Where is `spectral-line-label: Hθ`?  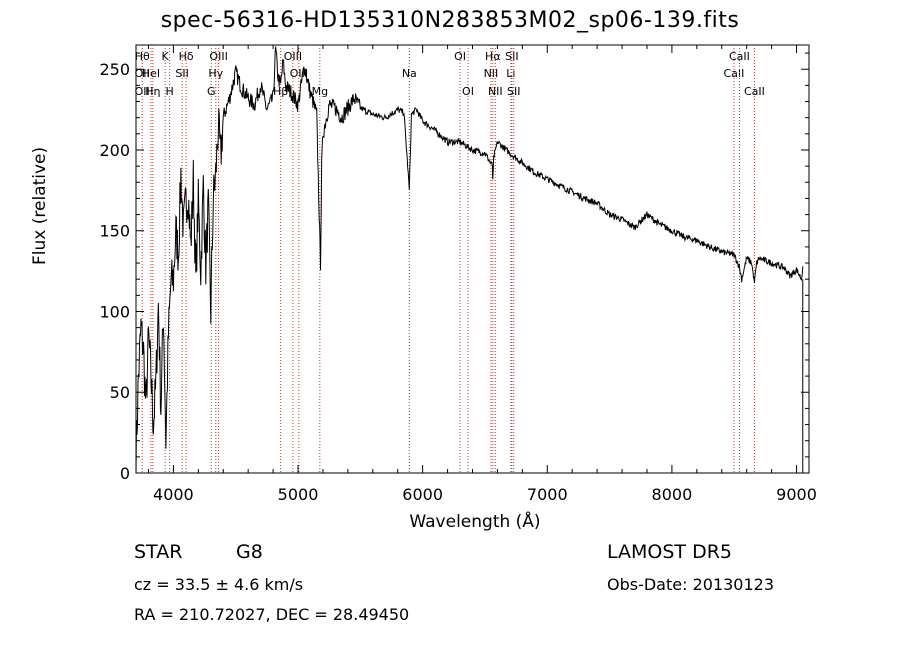
spectral-line-label: Hθ is located at coordinates (142, 56).